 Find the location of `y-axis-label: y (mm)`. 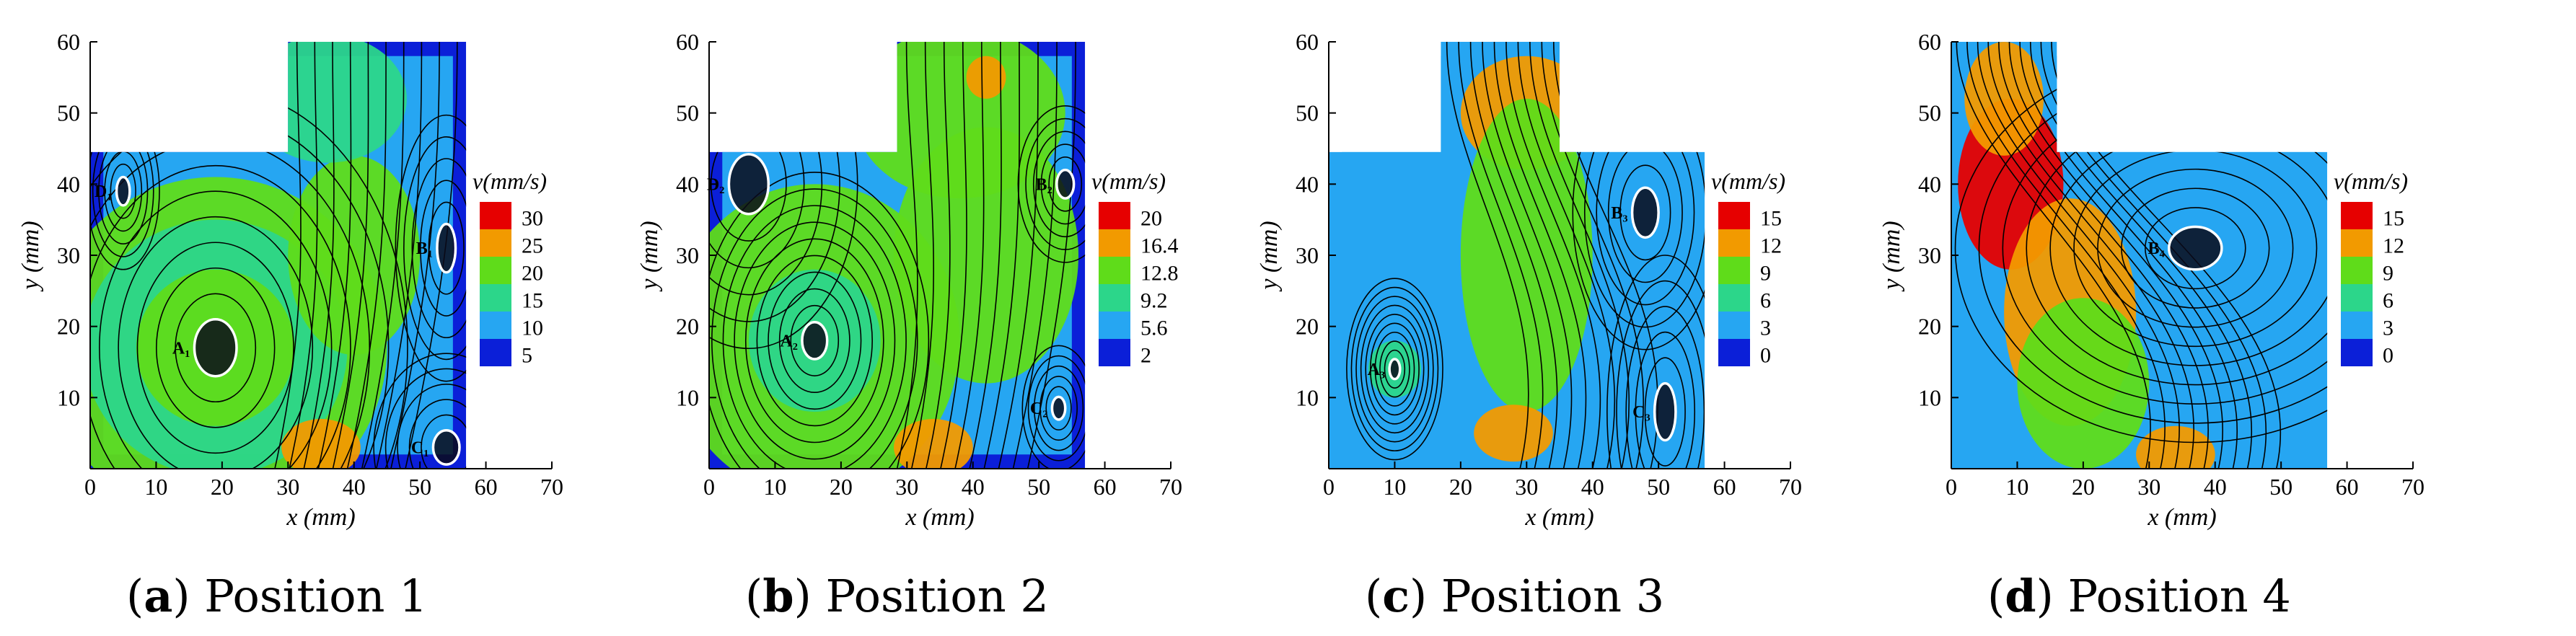

y-axis-label: y (mm) is located at coordinates (30, 256).